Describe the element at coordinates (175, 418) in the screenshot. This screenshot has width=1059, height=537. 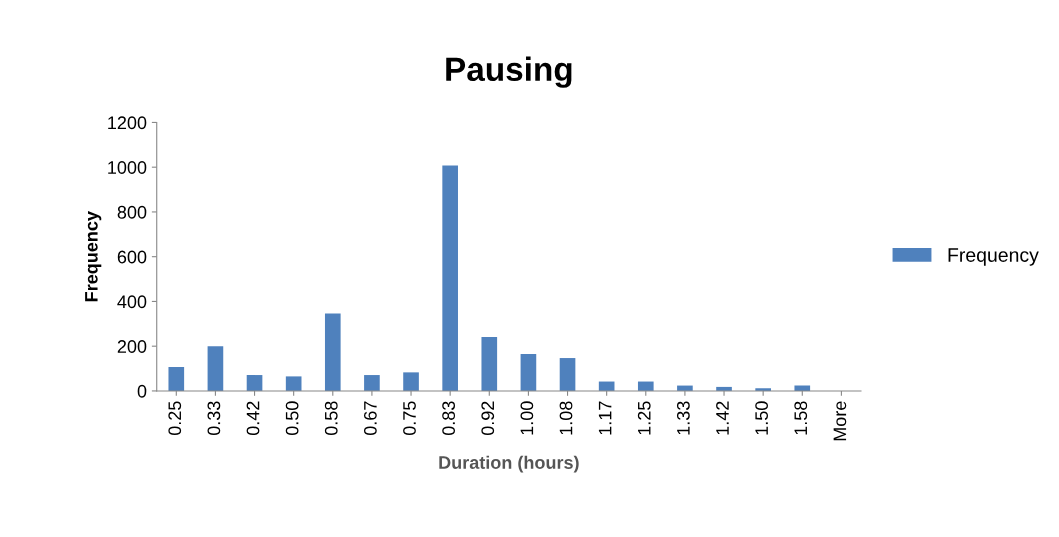
I see `x-tick-label: 0.25` at that location.